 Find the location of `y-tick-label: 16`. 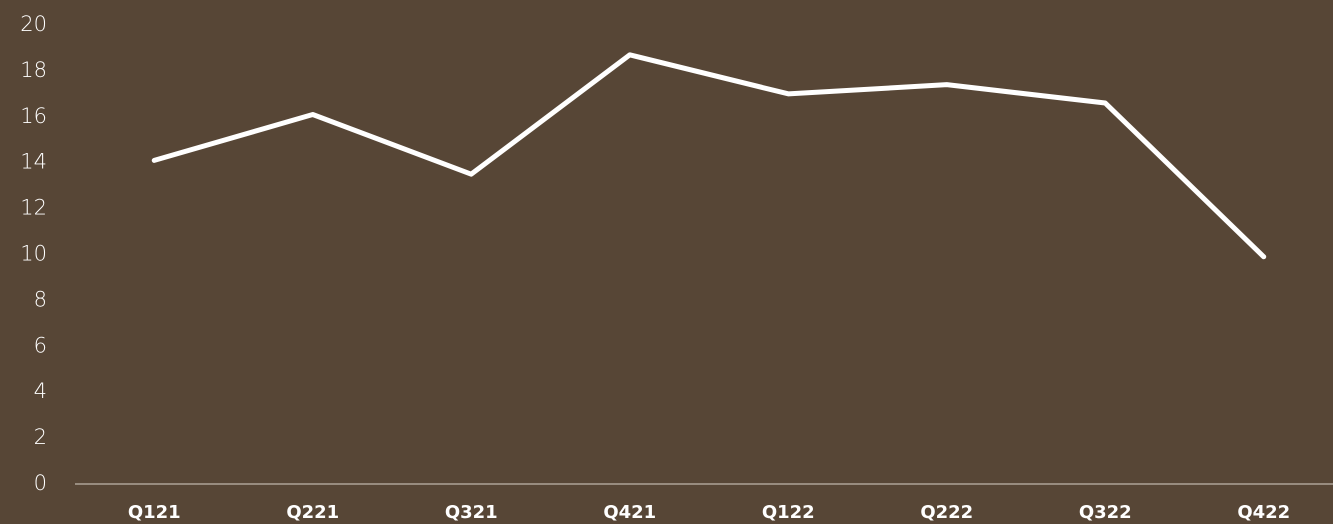

y-tick-label: 16 is located at coordinates (33, 116).